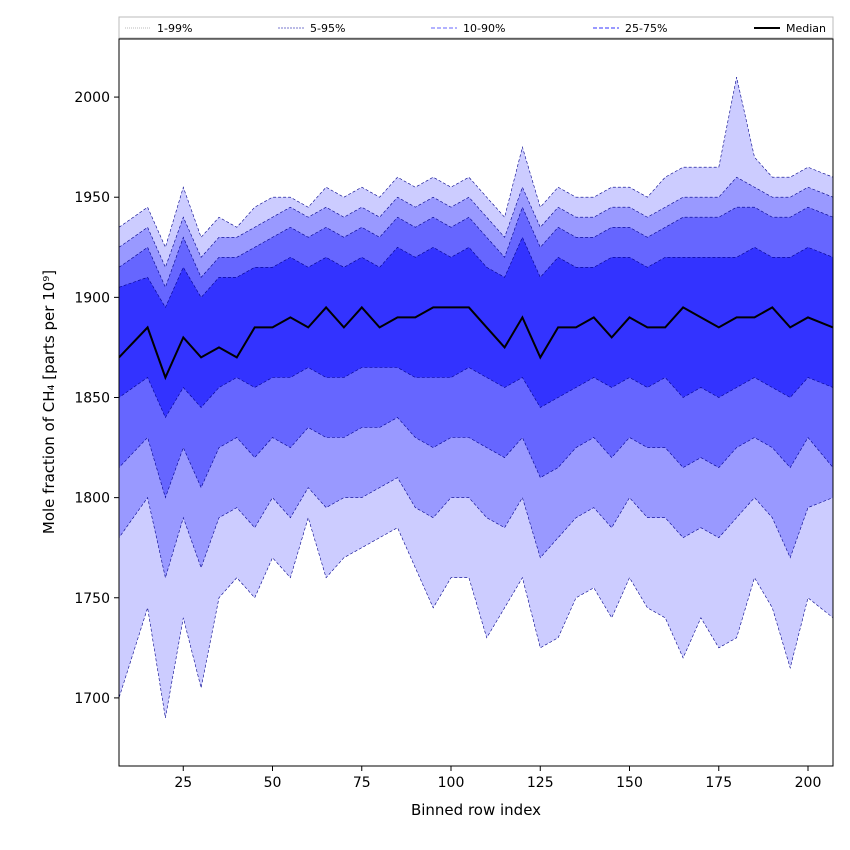  I want to click on legend-label: 25-75%, so click(646, 28).